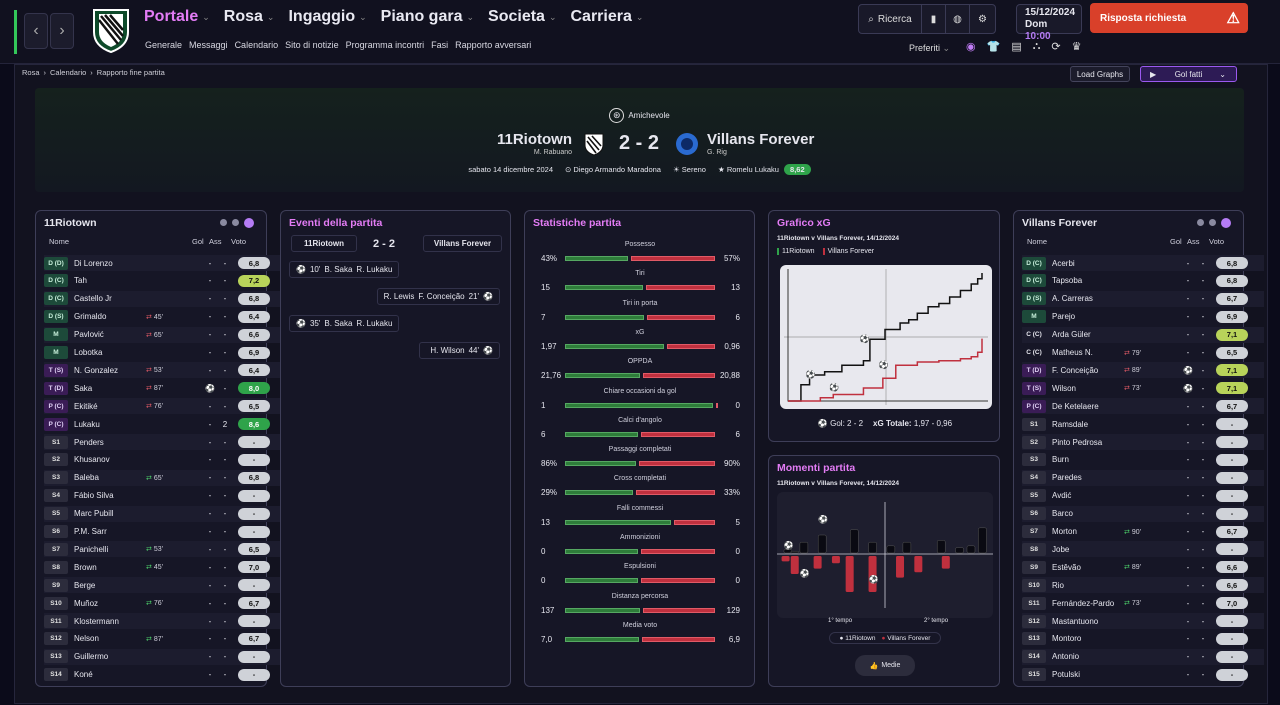 This screenshot has height=705, width=1280. I want to click on player-name: Mastantuono, so click(1075, 621).